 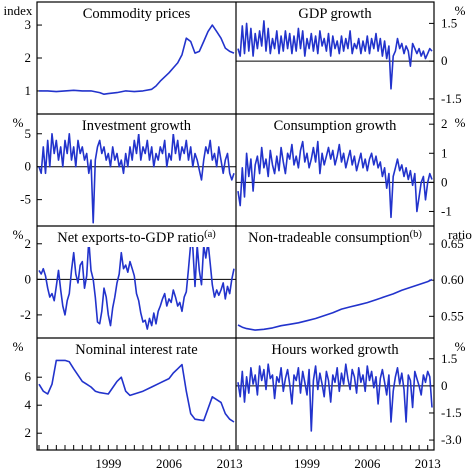 I want to click on title-text: Consumption growth, so click(x=336, y=126).